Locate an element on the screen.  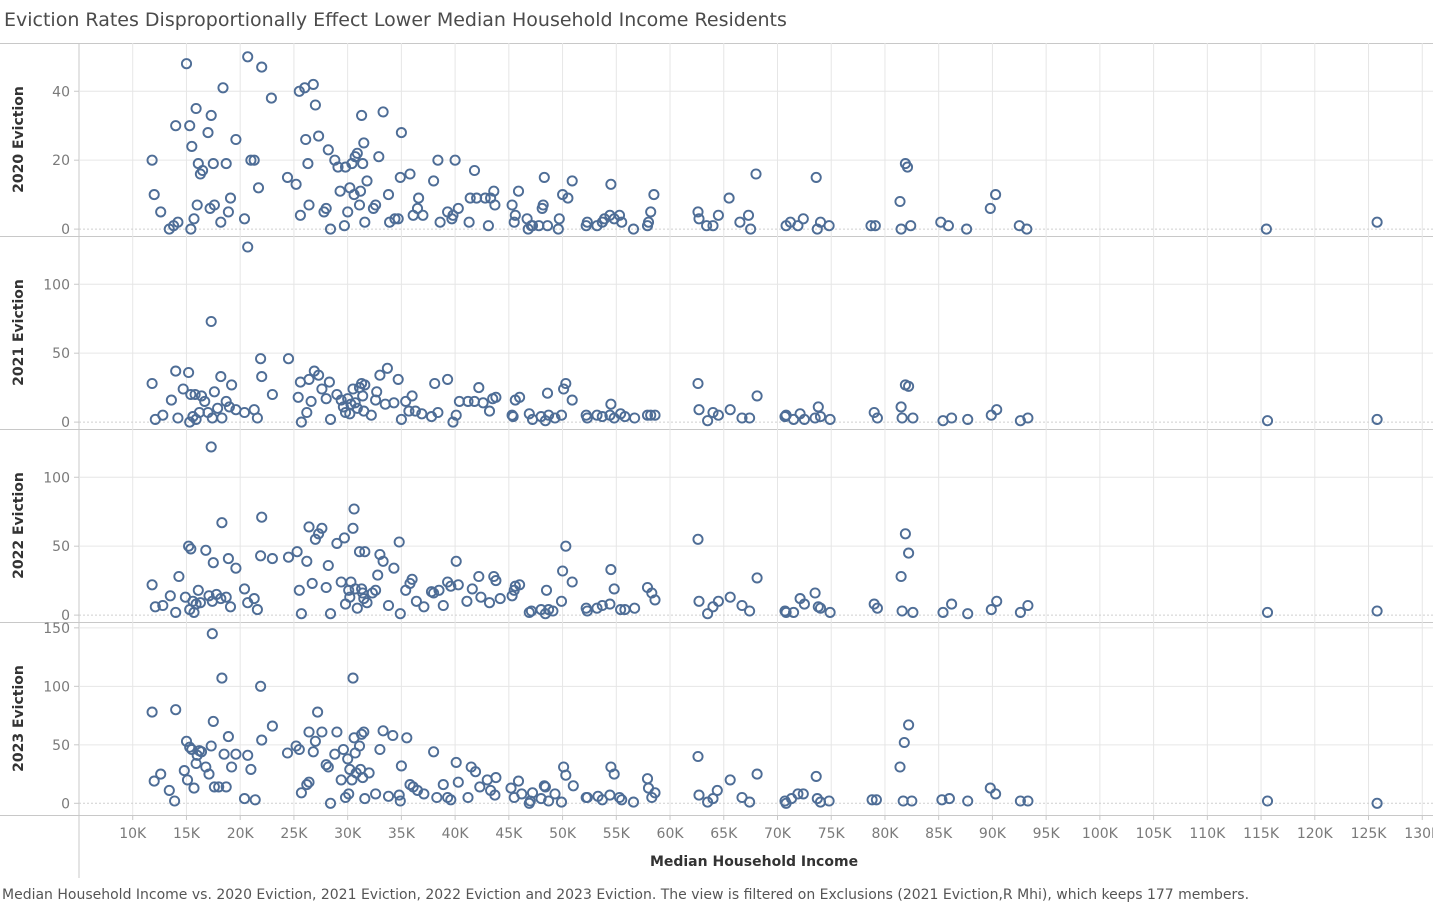
y-axis-label: 2022 Eviction is located at coordinates (19, 525).